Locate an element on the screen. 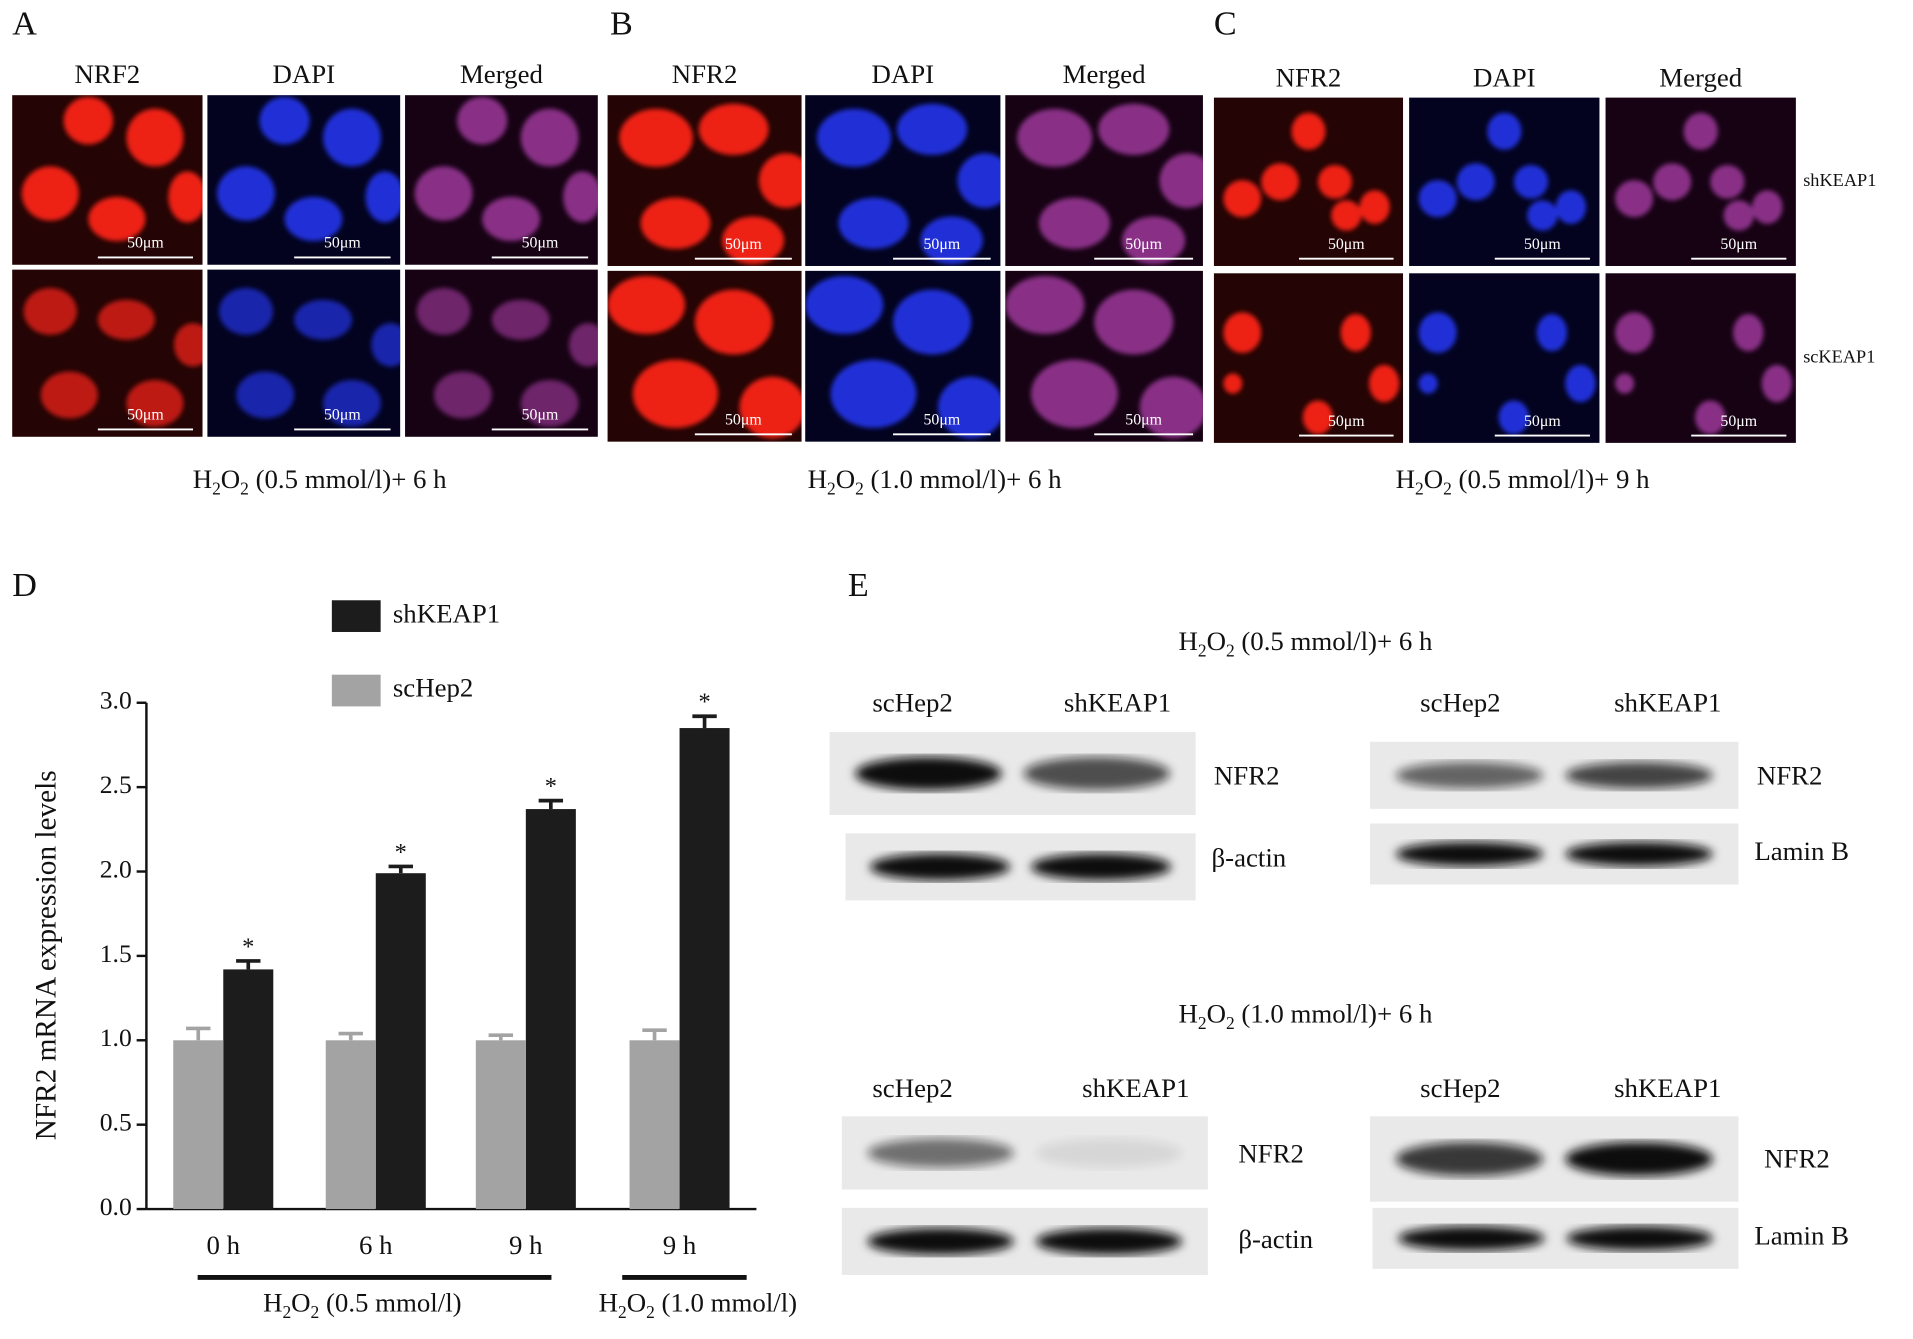 The image size is (1913, 1339). panel-label: E is located at coordinates (858, 585).